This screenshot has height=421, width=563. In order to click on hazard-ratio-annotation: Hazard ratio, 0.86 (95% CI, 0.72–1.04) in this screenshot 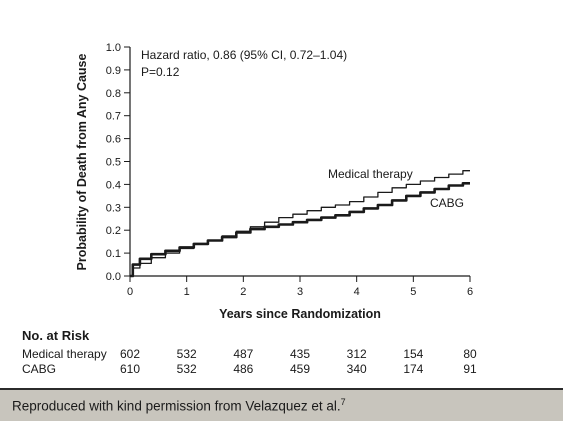, I will do `click(244, 55)`.